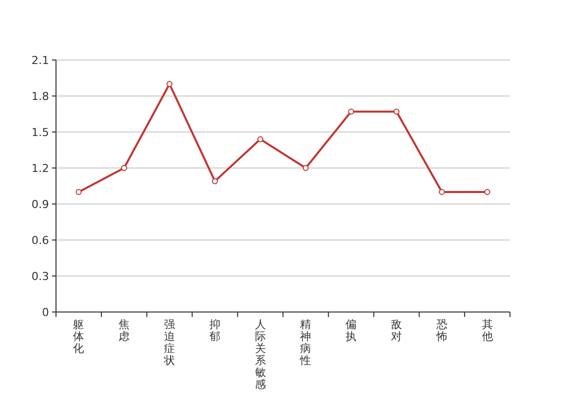 This screenshot has height=400, width=567. I want to click on x-tick-label: 强迫症状, so click(169, 342).